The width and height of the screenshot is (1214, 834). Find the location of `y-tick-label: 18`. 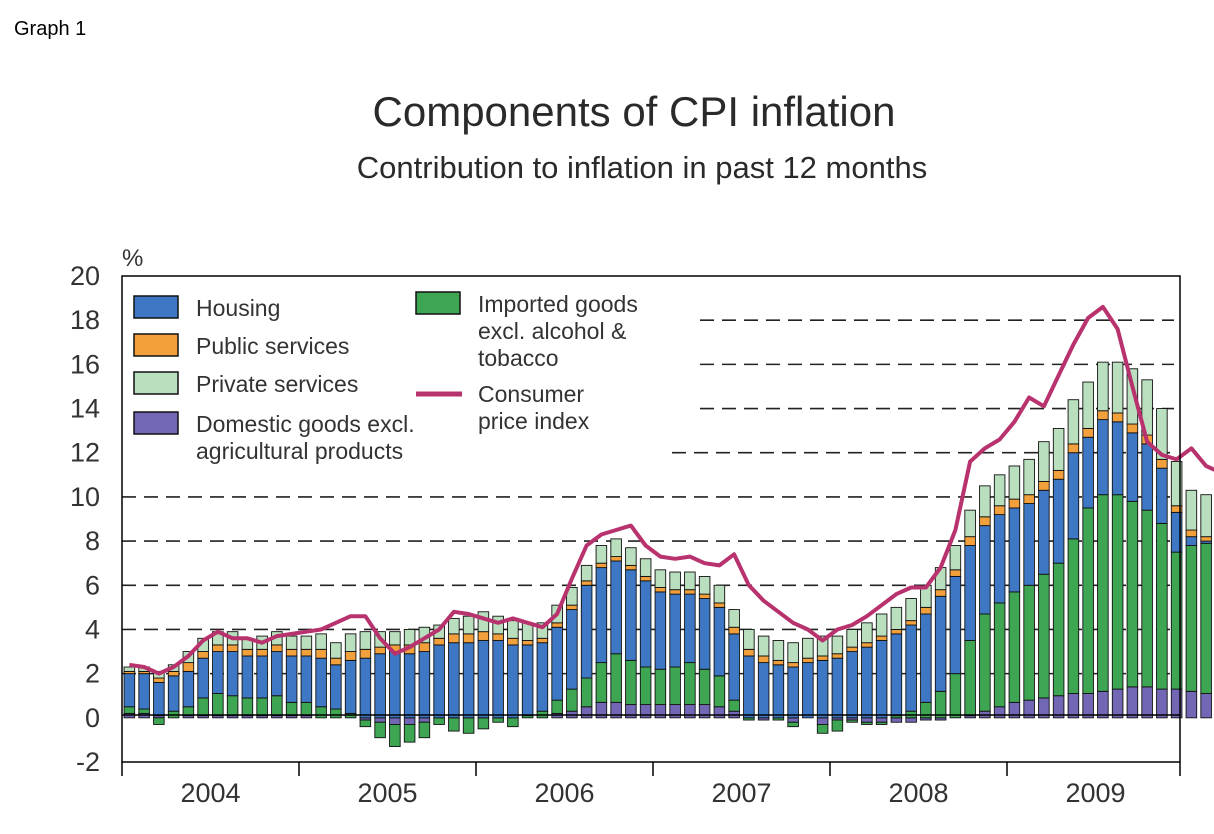

y-tick-label: 18 is located at coordinates (85, 320).